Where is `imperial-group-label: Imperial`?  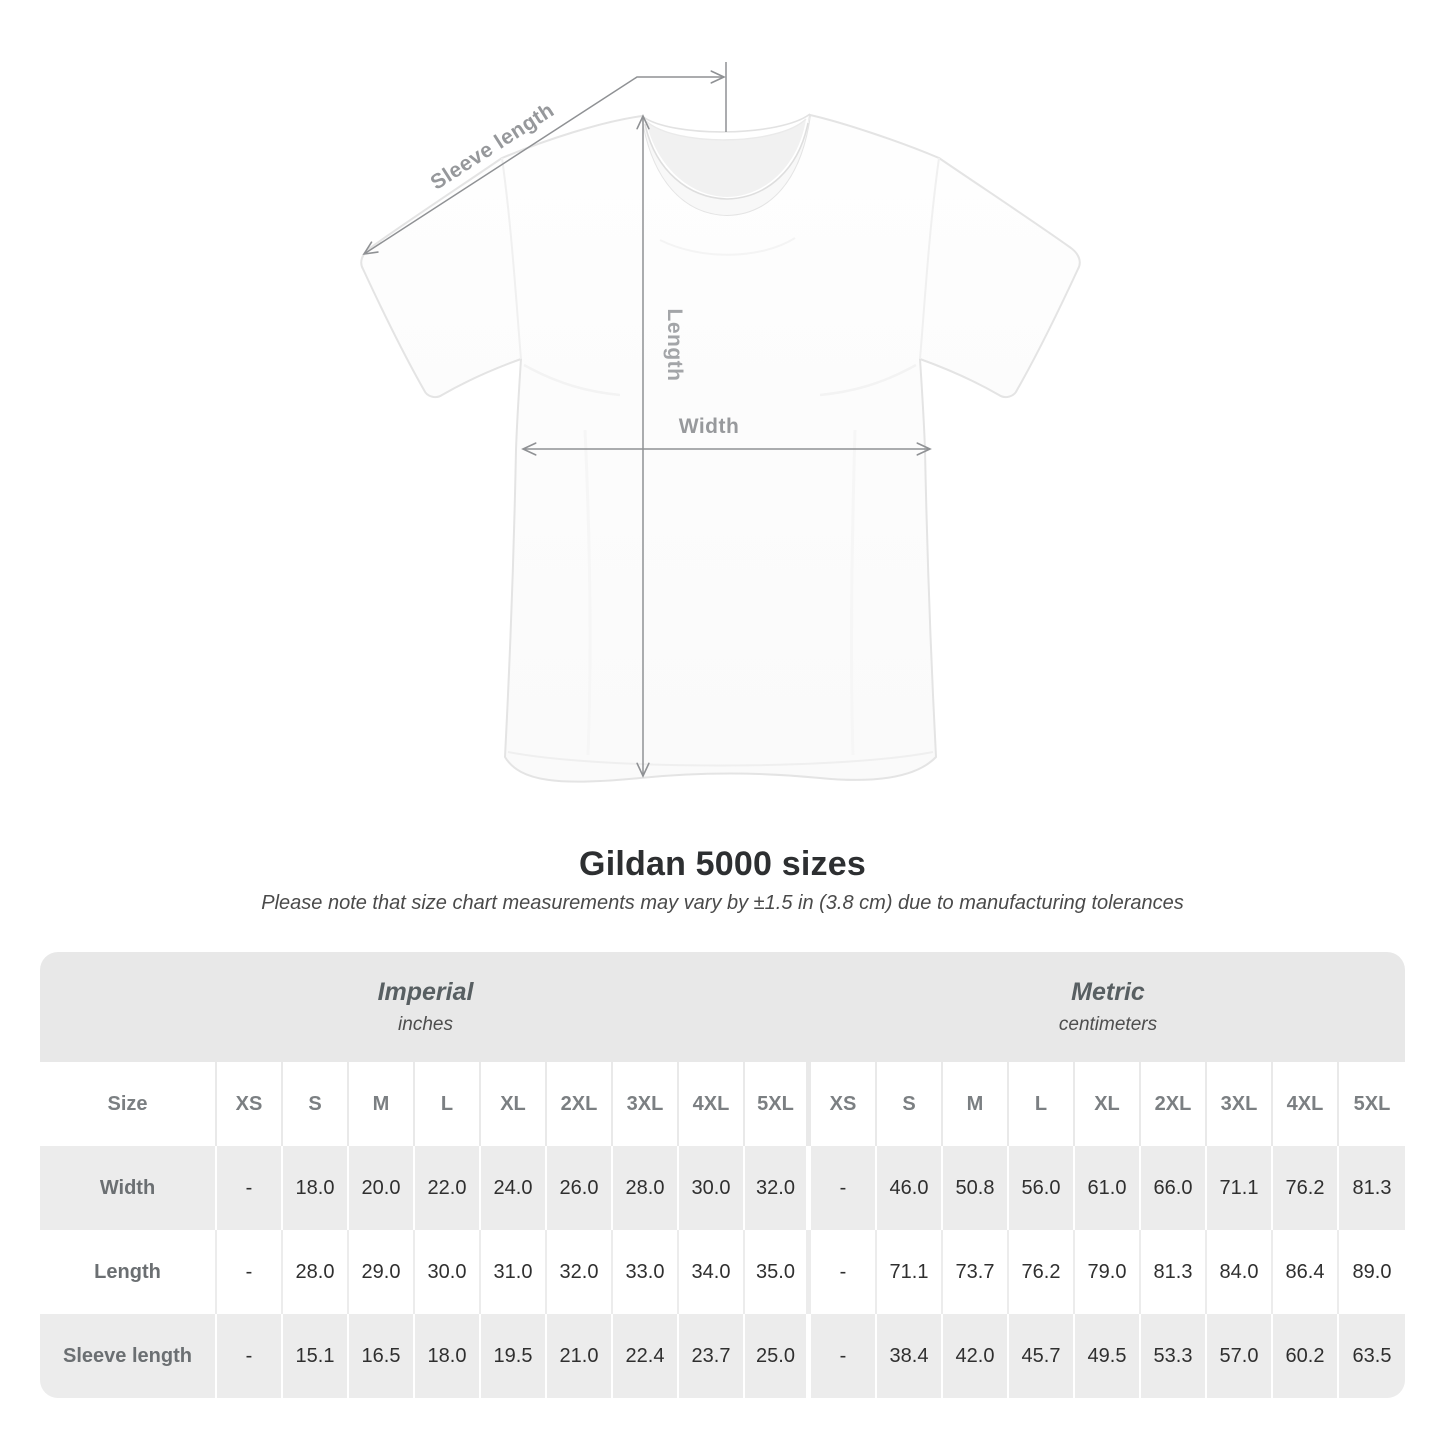
imperial-group-label: Imperial is located at coordinates (425, 992).